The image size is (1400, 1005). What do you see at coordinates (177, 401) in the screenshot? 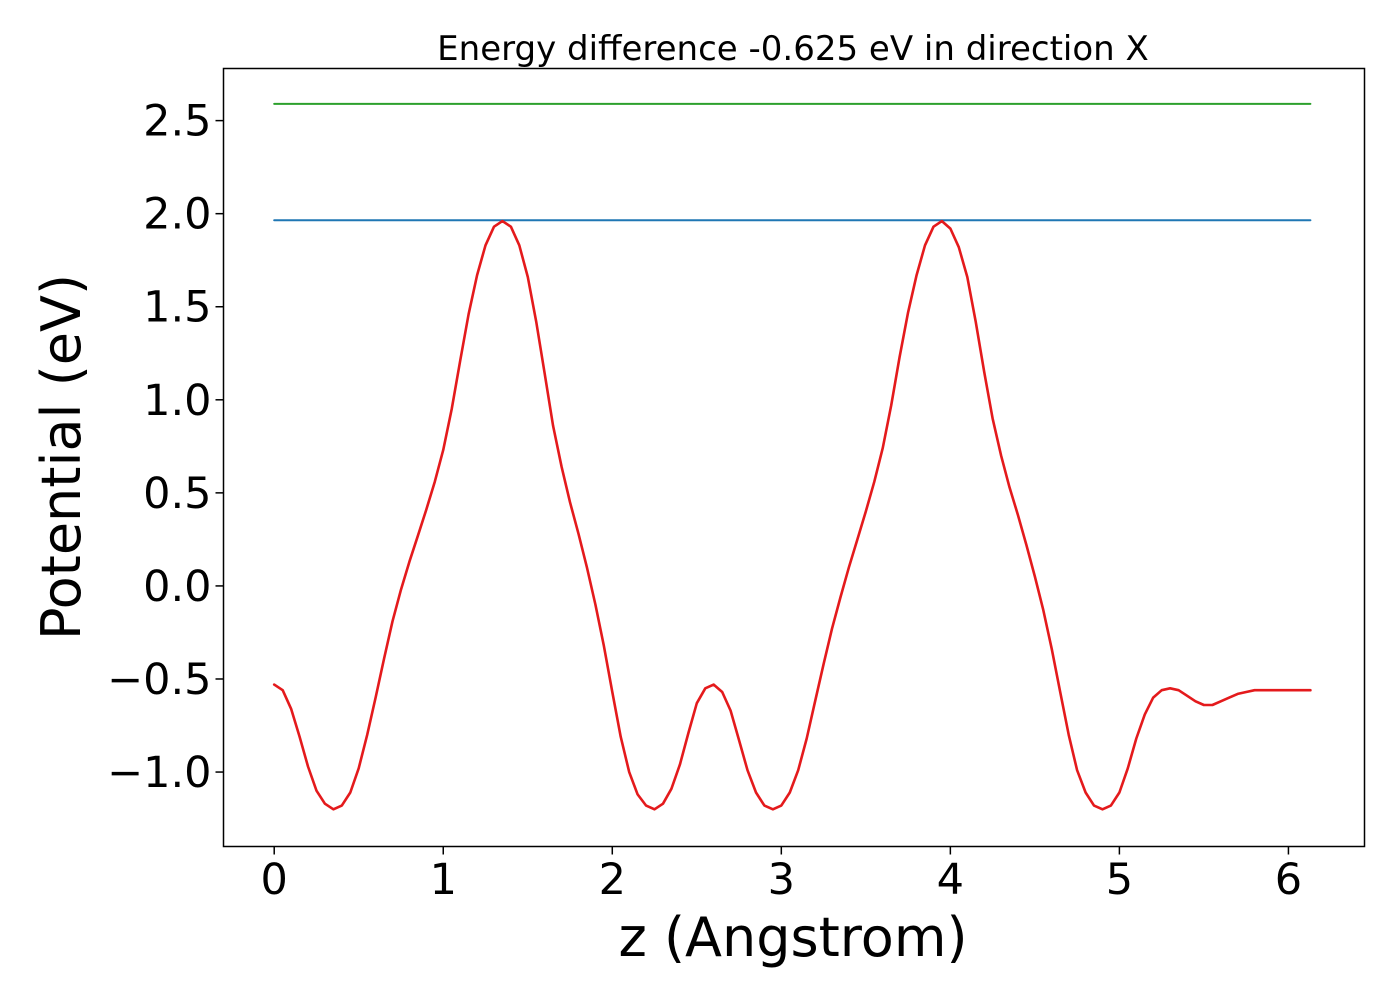
I see `y-tick-label: 1.0` at bounding box center [177, 401].